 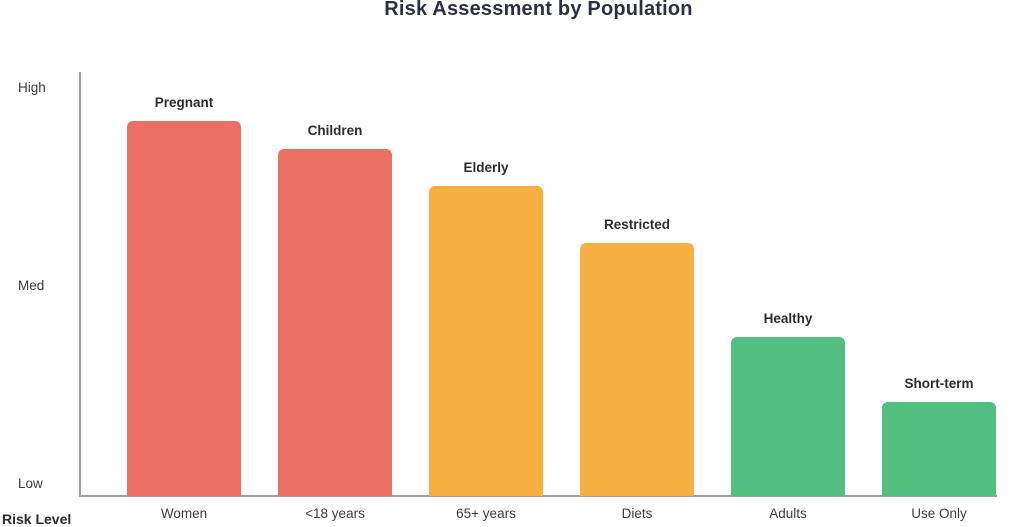 What do you see at coordinates (80, 284) in the screenshot?
I see `y-axis-line` at bounding box center [80, 284].